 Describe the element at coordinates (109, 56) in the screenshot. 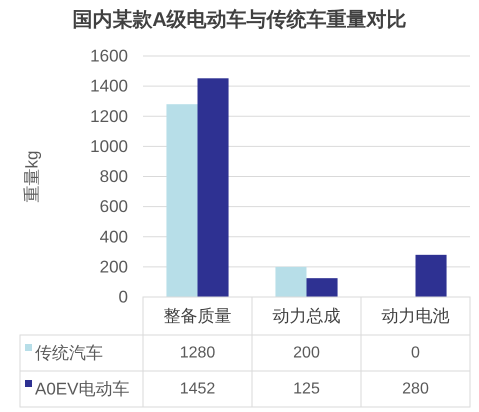

I see `y-tick-label: 1600` at that location.